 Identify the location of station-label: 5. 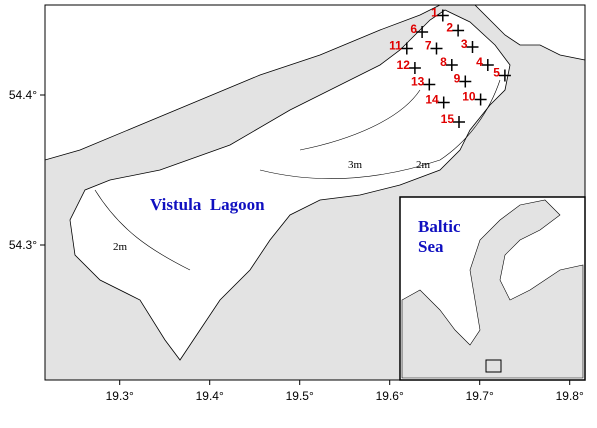
(496, 73).